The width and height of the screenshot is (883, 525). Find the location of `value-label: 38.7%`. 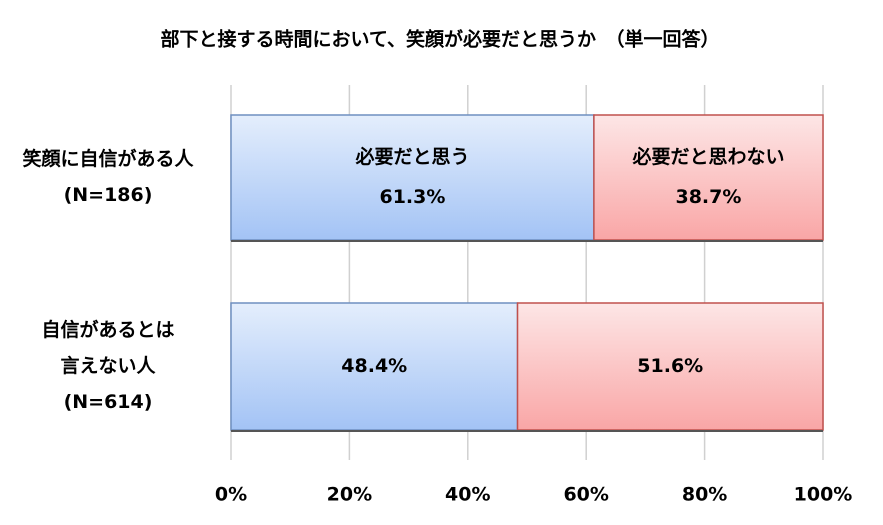

value-label: 38.7% is located at coordinates (708, 197).